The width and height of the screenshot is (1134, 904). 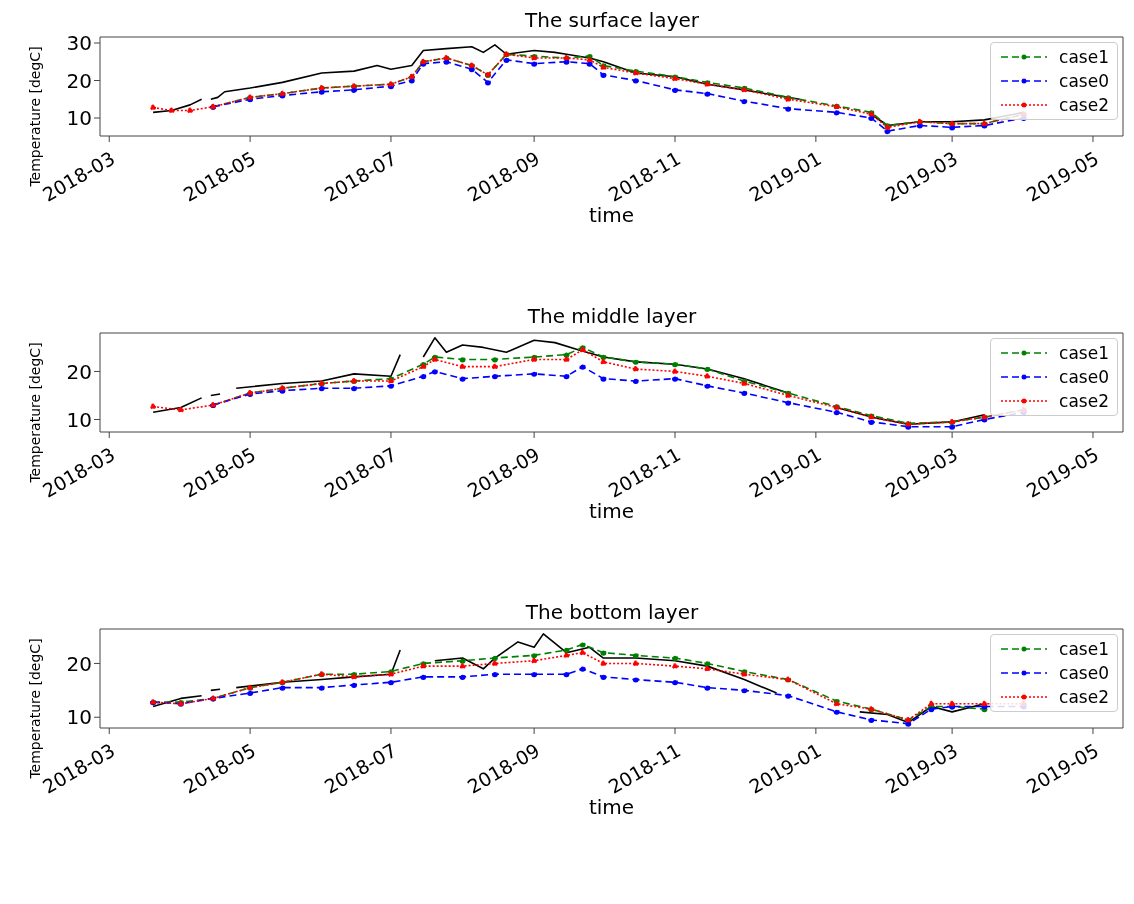 What do you see at coordinates (612, 613) in the screenshot?
I see `chart-title: The bottom layer` at bounding box center [612, 613].